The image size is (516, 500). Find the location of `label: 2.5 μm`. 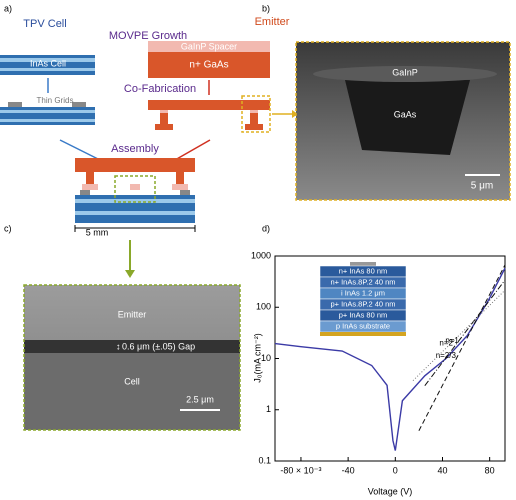

label: 2.5 μm is located at coordinates (200, 399).